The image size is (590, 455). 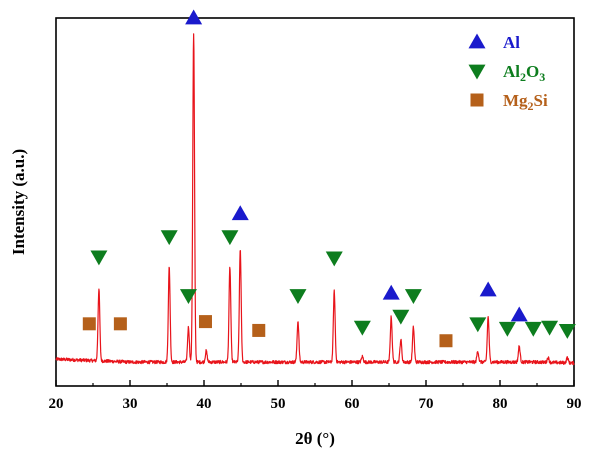 What do you see at coordinates (352, 404) in the screenshot?
I see `x-tick-label: 60` at bounding box center [352, 404].